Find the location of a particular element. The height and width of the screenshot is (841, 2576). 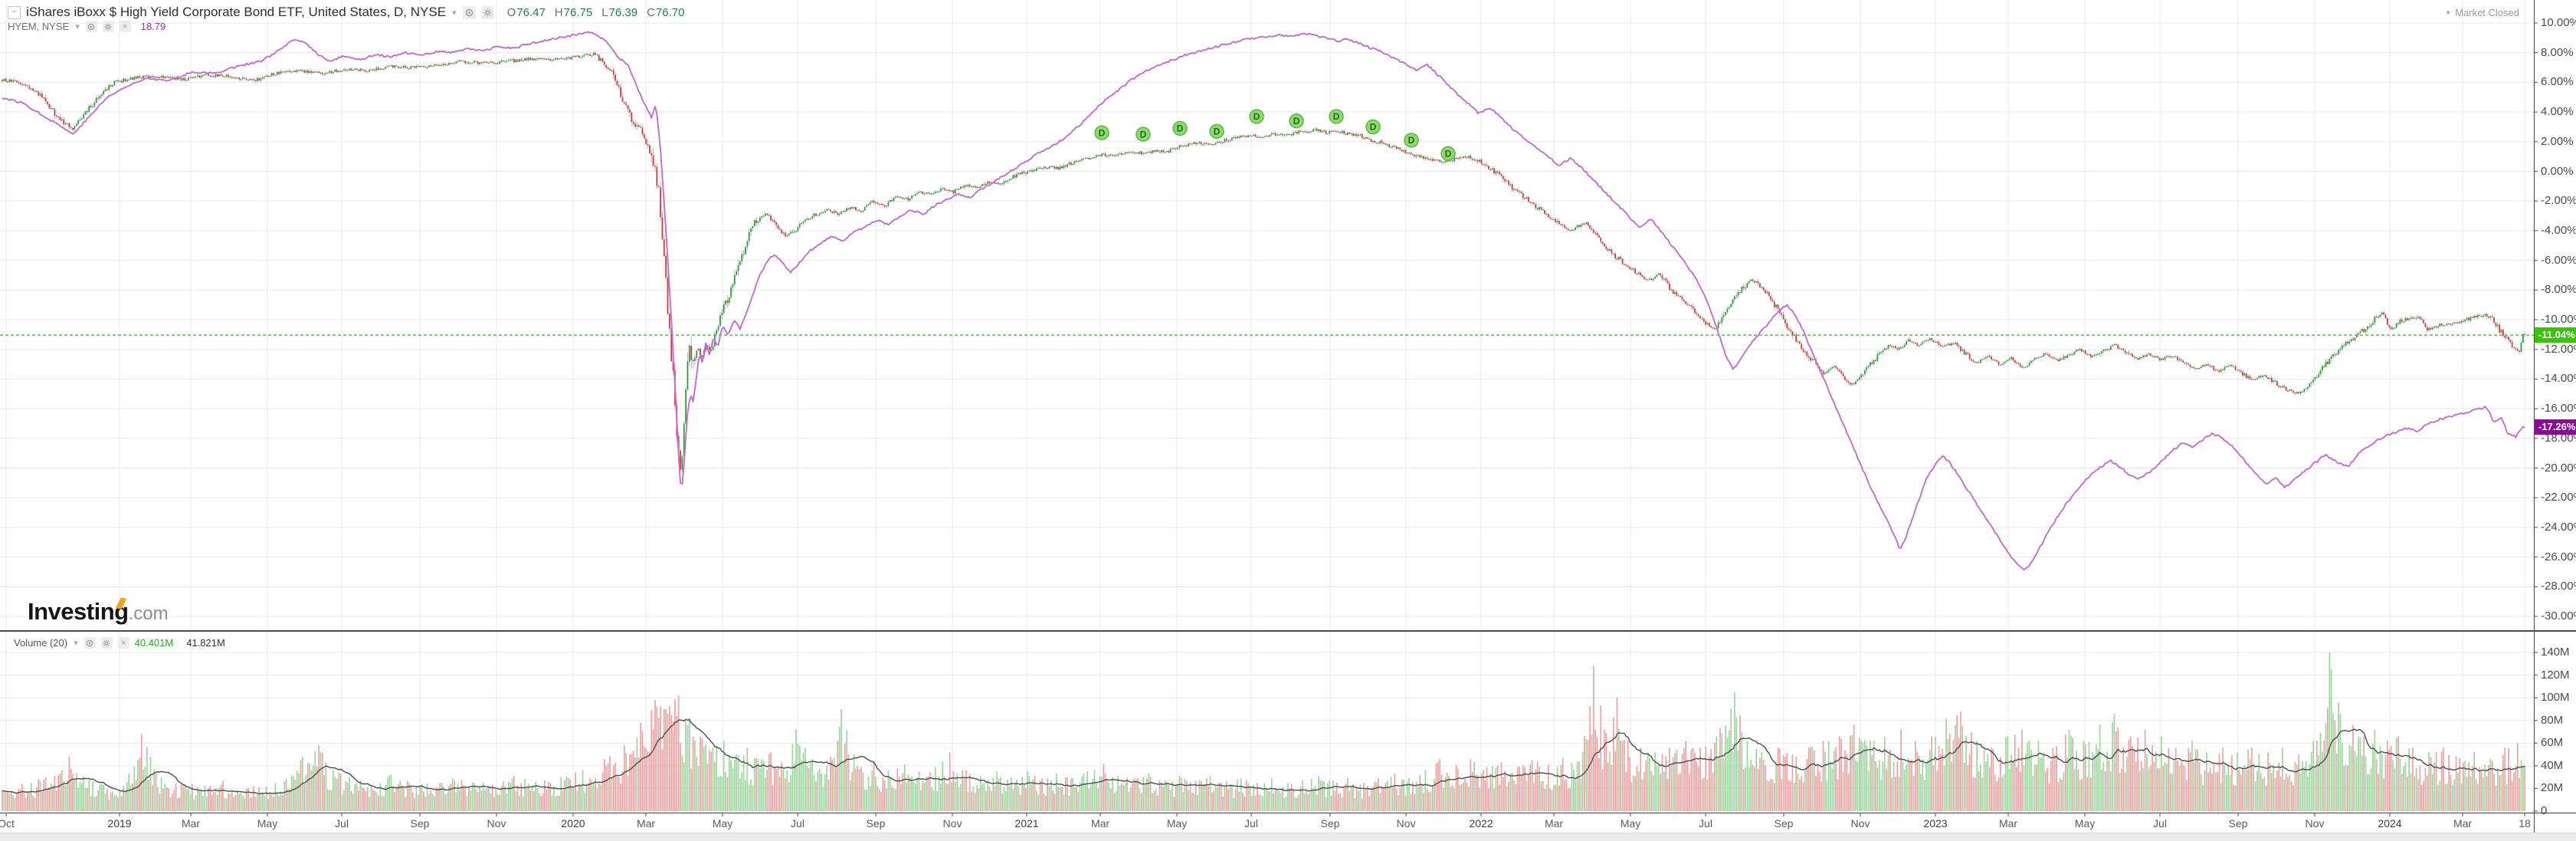

legend-collapse-icon: − is located at coordinates (15, 12).